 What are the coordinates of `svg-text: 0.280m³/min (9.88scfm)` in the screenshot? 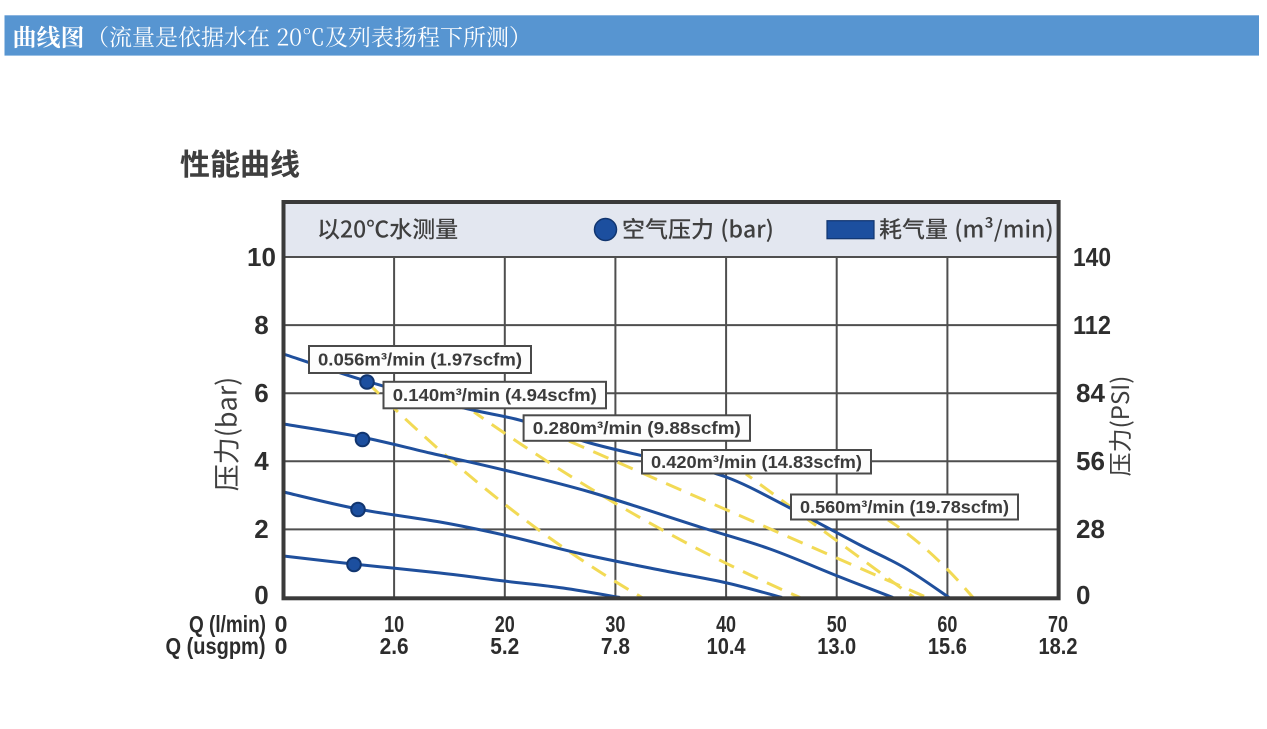 It's located at (637, 428).